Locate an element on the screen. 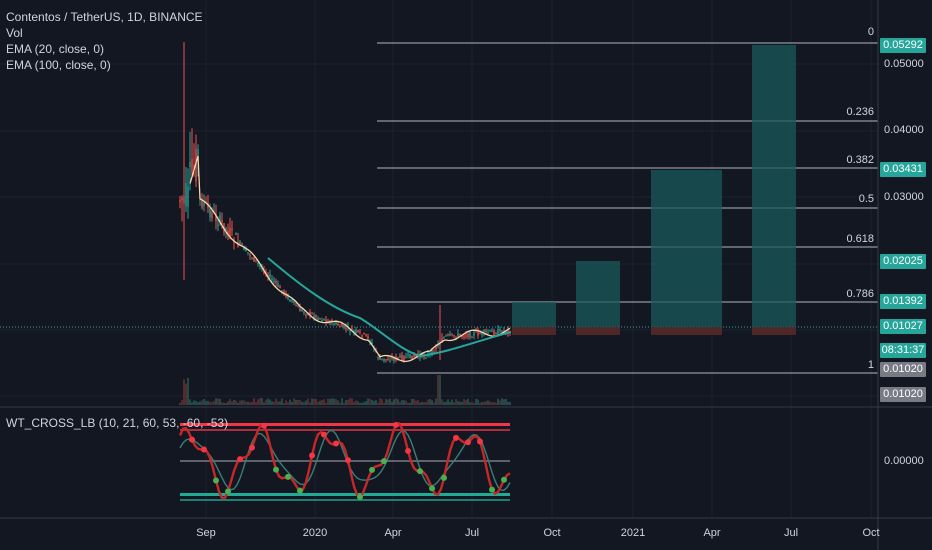 This screenshot has height=550, width=932. wt2-line is located at coordinates (345, 460).